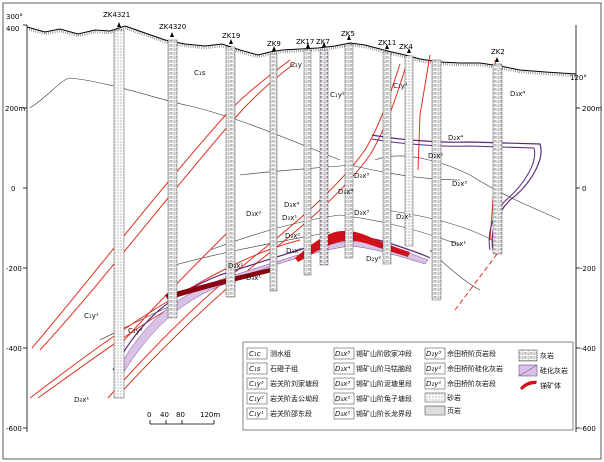 This screenshot has width=604, height=462. What do you see at coordinates (498, 52) in the screenshot?
I see `borehole-label-zk2: ZK2` at bounding box center [498, 52].